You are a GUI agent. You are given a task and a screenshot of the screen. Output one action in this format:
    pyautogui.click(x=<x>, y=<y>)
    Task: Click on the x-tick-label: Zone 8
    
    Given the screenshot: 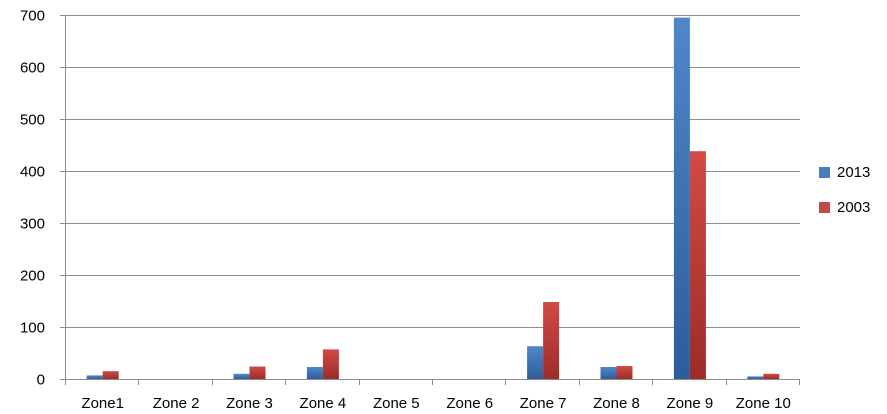 What is the action you would take?
    pyautogui.click(x=616, y=403)
    